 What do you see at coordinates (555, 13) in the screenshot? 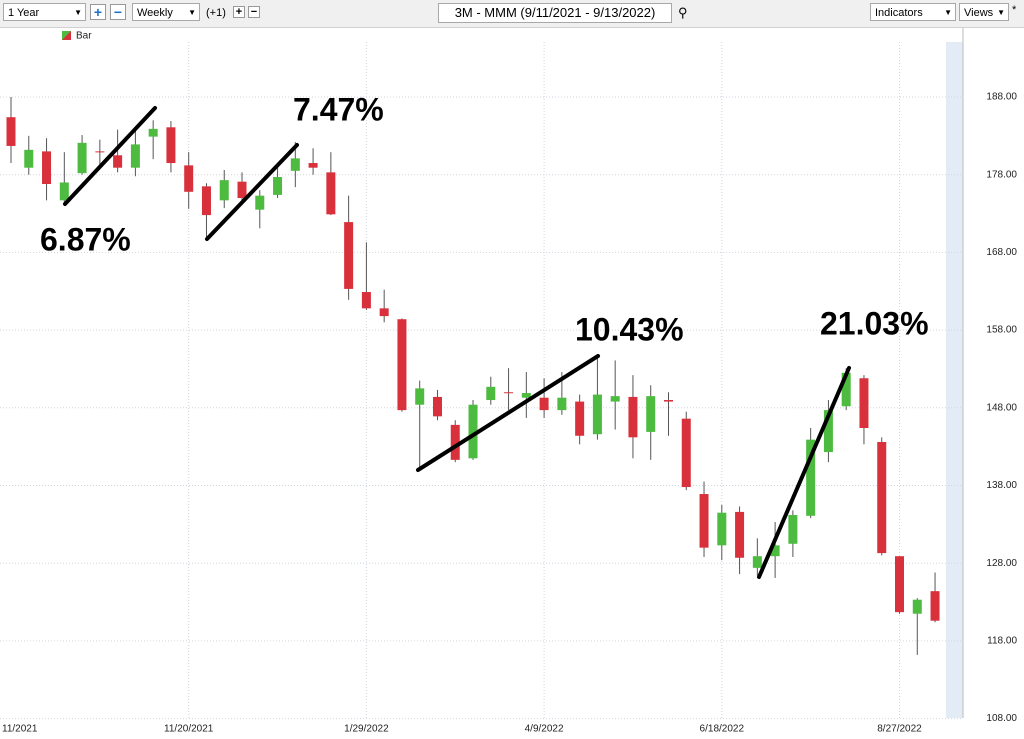
I see `symbol-box: 3M - MMM (9/11/2021 - 9/13/2022)` at bounding box center [555, 13].